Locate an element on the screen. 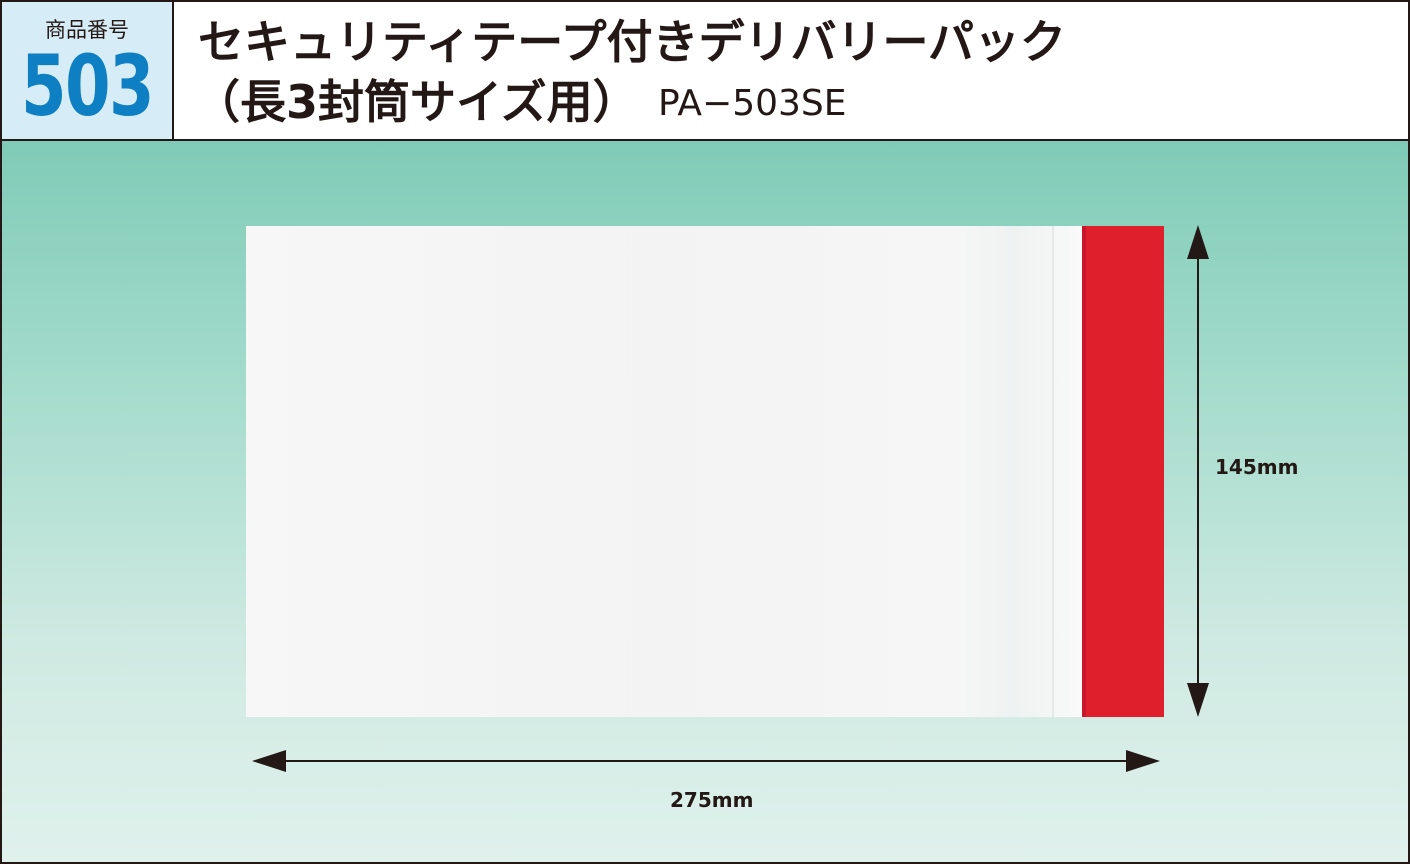 This screenshot has width=1410, height=864. width-dimension-line is located at coordinates (706, 761).